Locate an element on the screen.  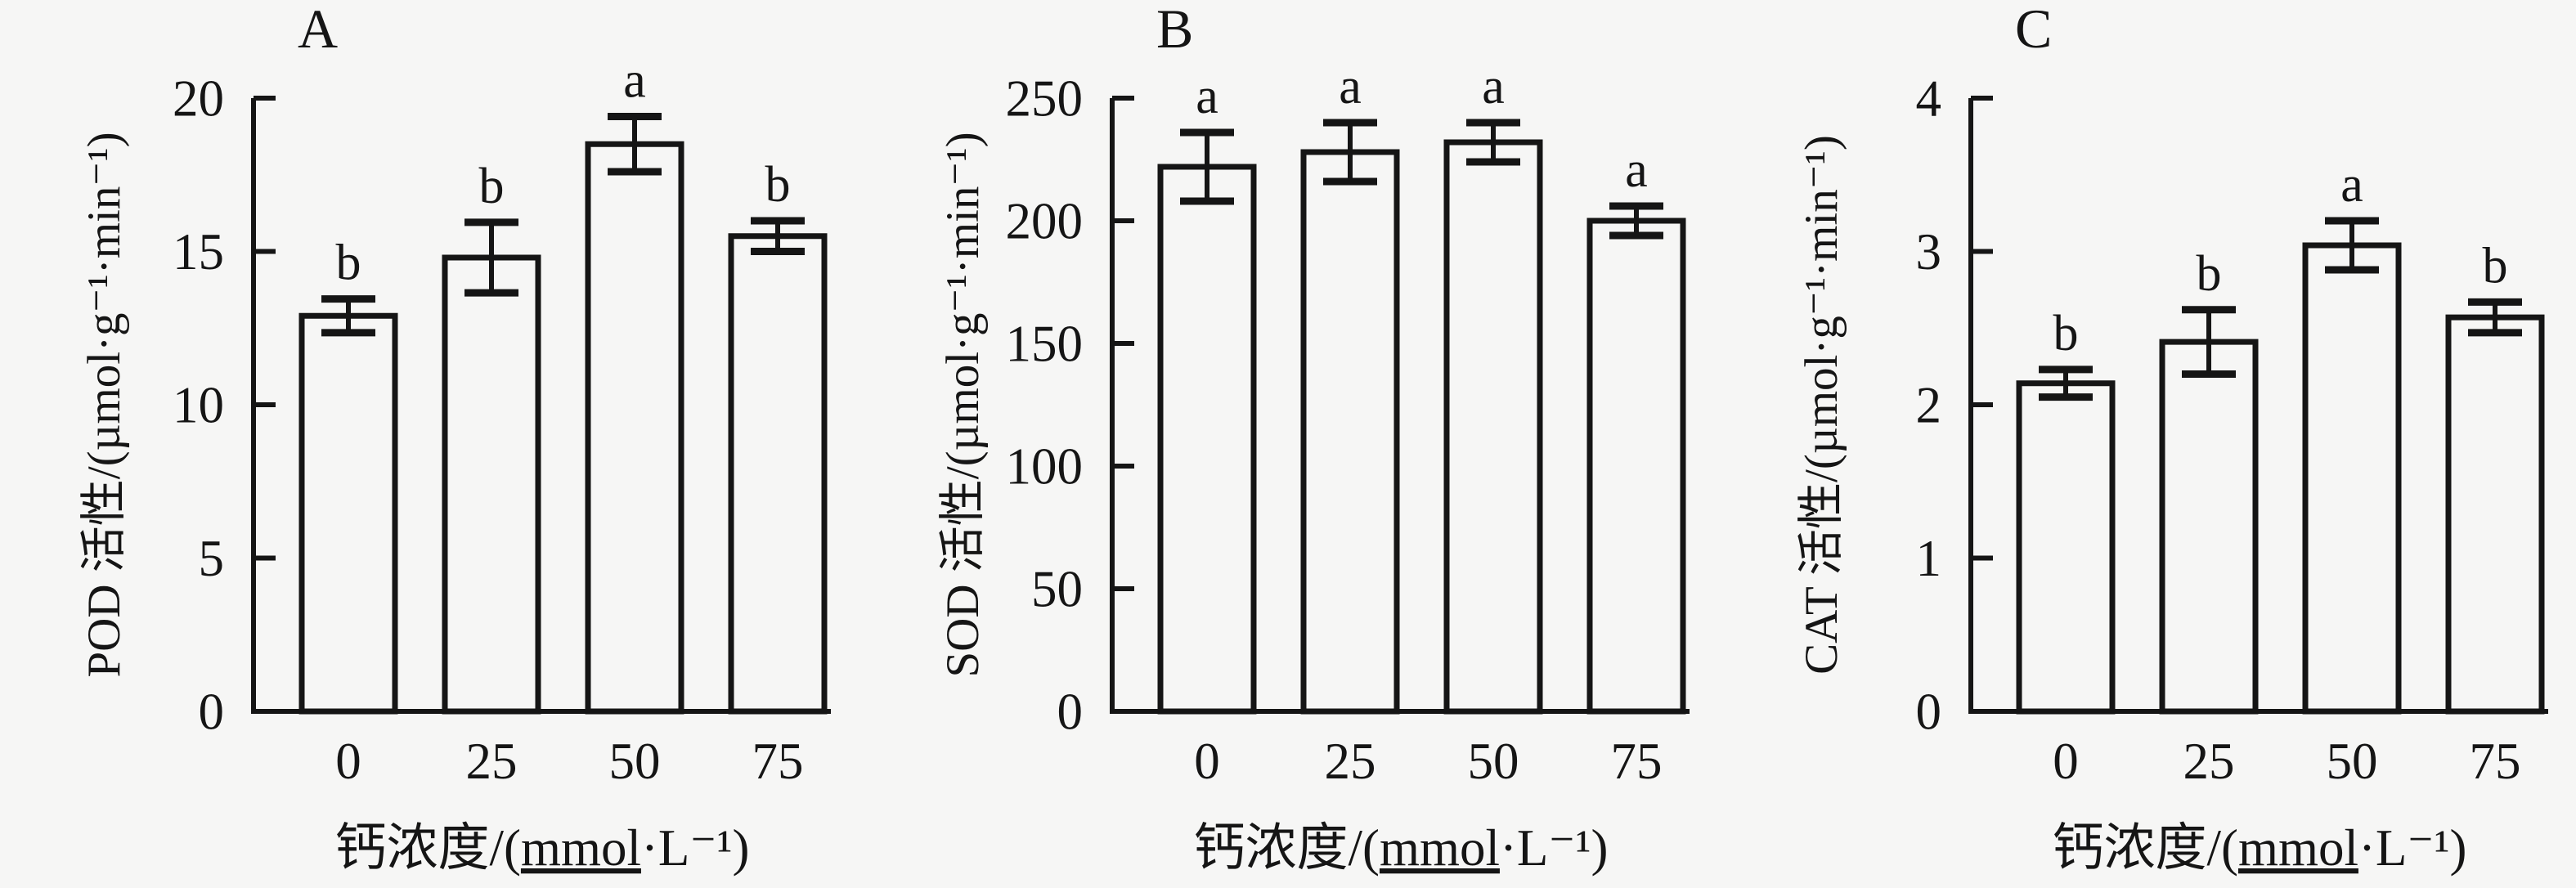
y-tick-label: 1 is located at coordinates (1929, 558).